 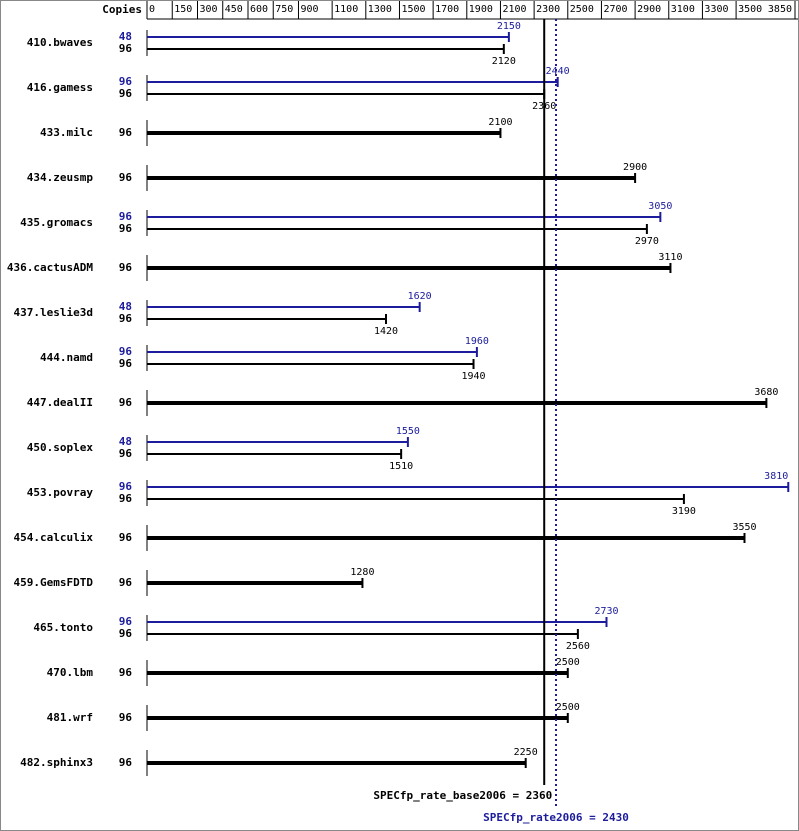 I want to click on x-tick-label: 2500, so click(x=582, y=9).